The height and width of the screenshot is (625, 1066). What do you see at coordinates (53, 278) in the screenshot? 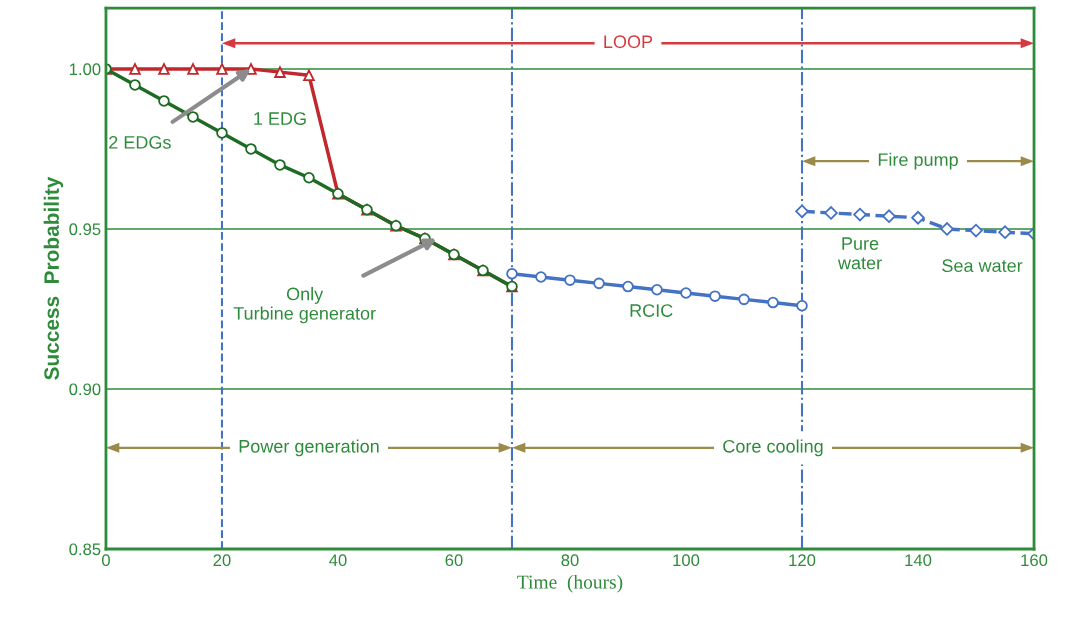
I see `y-axis-title: Success Probability` at bounding box center [53, 278].